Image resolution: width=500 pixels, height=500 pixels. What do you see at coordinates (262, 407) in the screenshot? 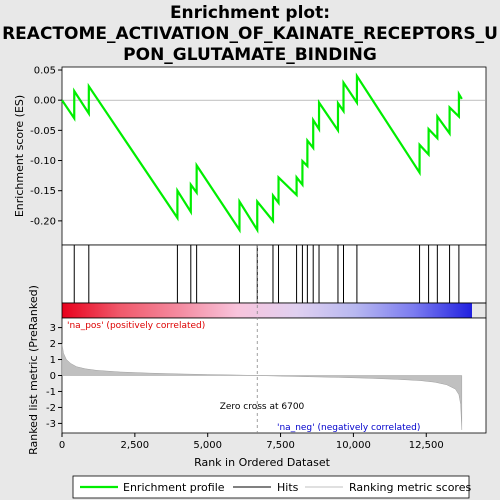
I see `zero-cross-label: Zero cross at 6700` at bounding box center [262, 407].